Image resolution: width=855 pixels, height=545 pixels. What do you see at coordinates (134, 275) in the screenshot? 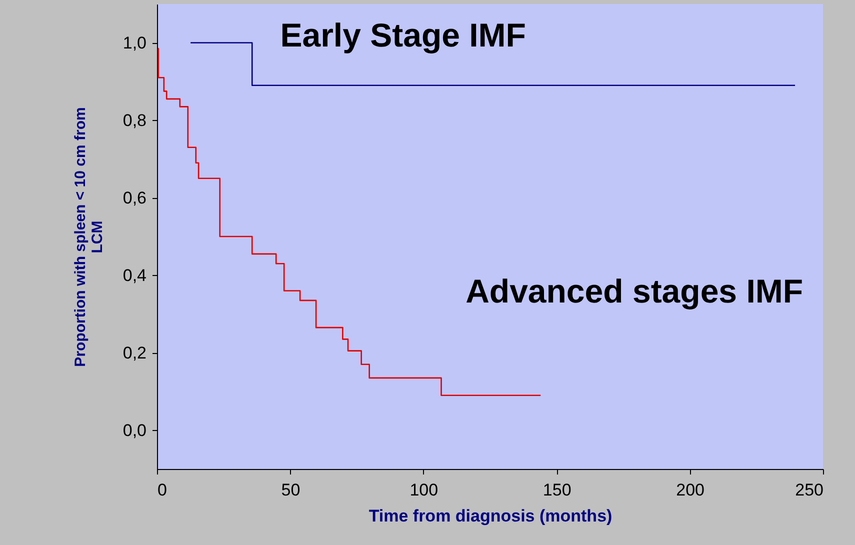
I see `y-tick-label: 0,4` at bounding box center [134, 275].